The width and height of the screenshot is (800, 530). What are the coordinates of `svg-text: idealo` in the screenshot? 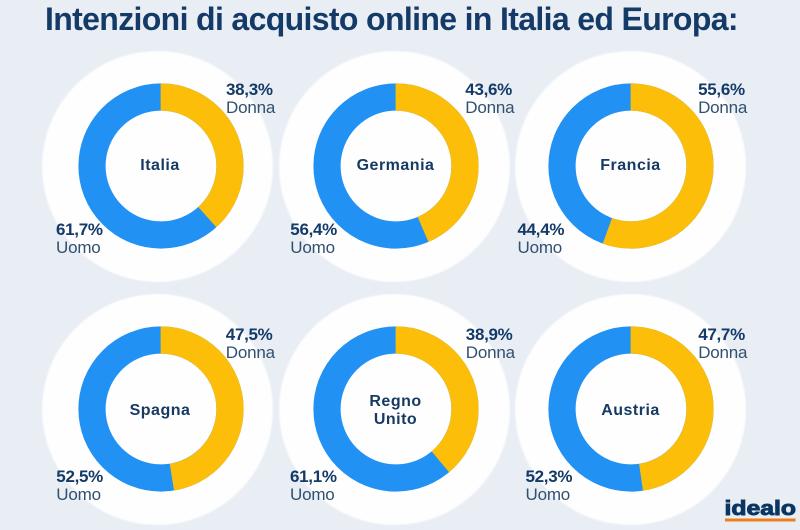 It's located at (761, 509).